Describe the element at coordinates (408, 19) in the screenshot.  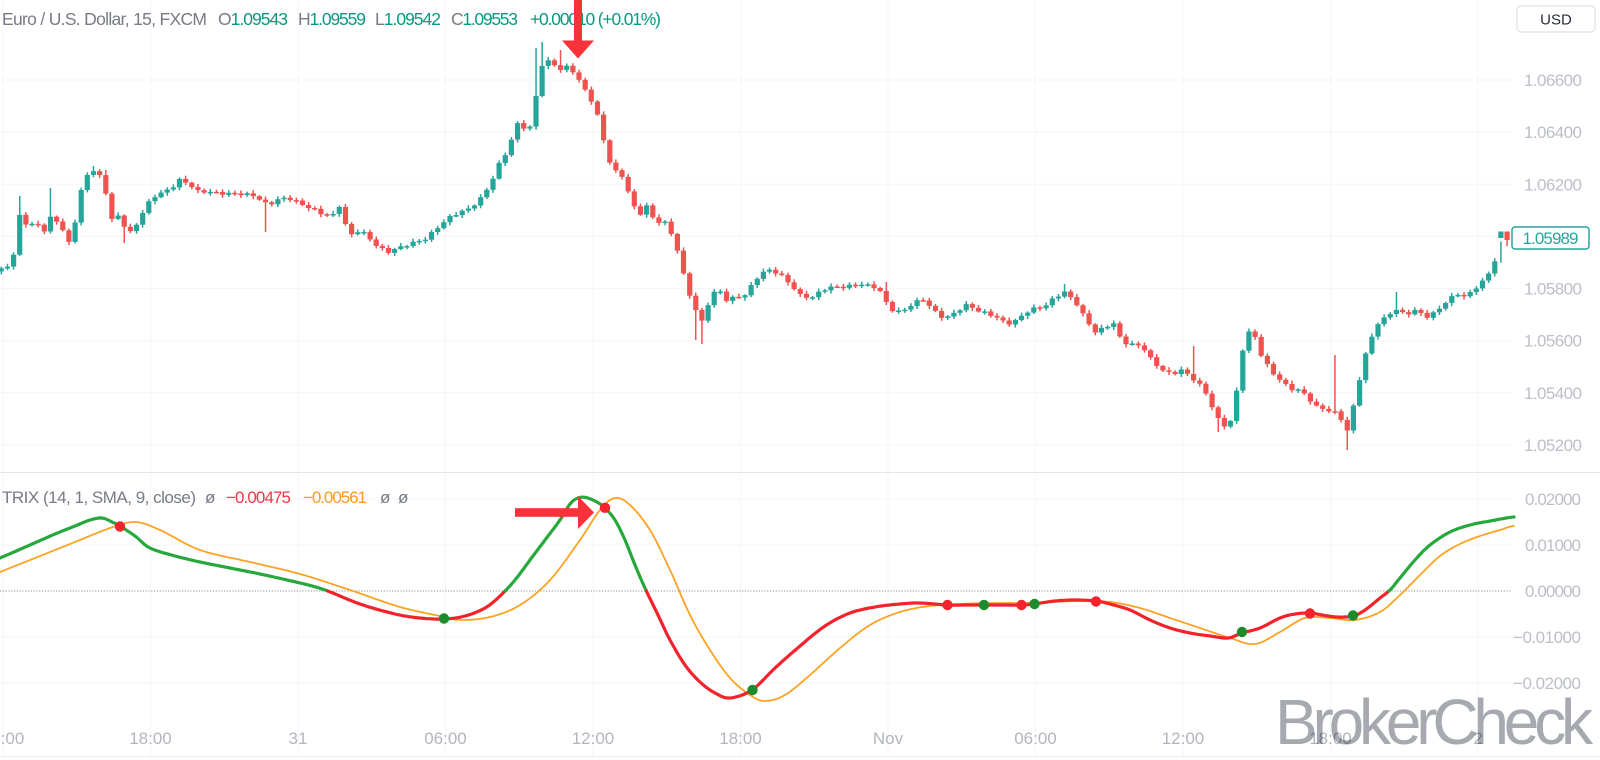
I see `svg-text: L1.09542` at that location.